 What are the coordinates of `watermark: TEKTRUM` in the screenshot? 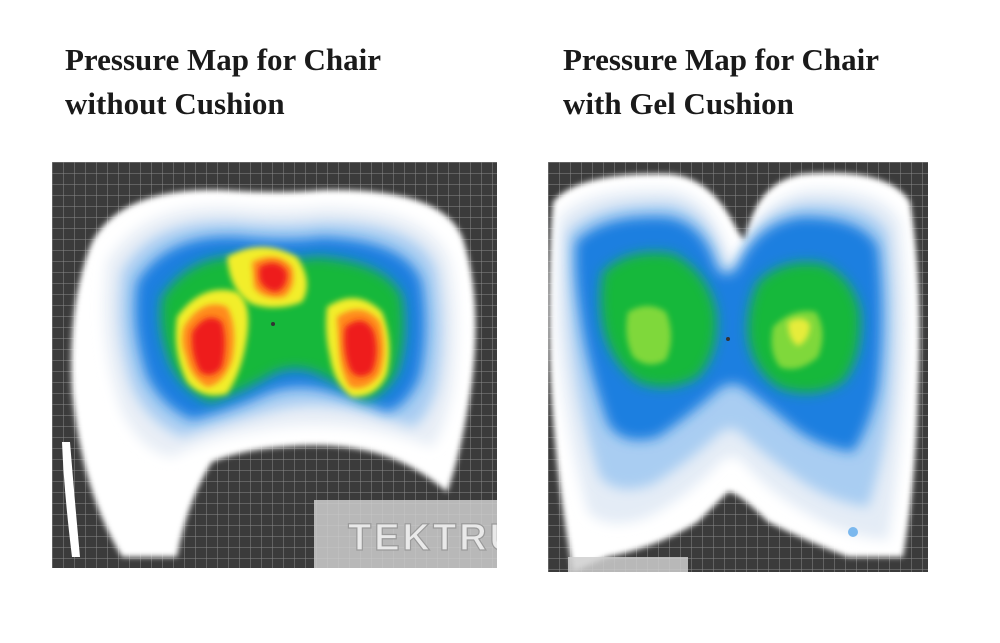 It's located at (422, 537).